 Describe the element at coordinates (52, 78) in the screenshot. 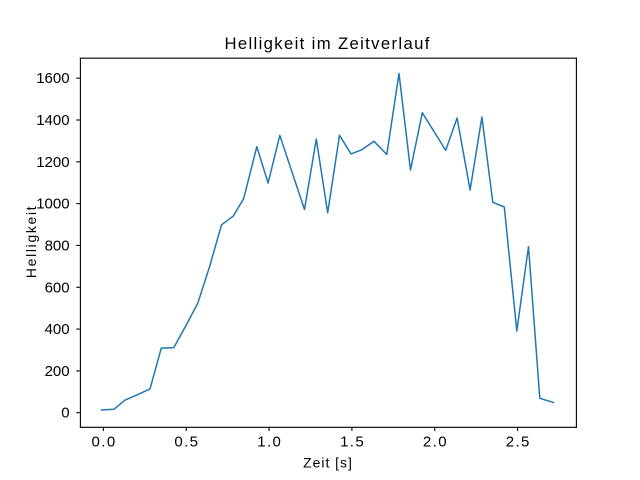

I see `svg-text: 1600` at that location.